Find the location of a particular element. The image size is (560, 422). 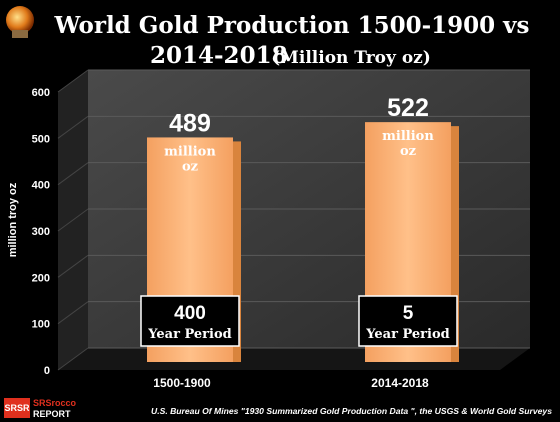

bar-value-label: 522 is located at coordinates (408, 108).